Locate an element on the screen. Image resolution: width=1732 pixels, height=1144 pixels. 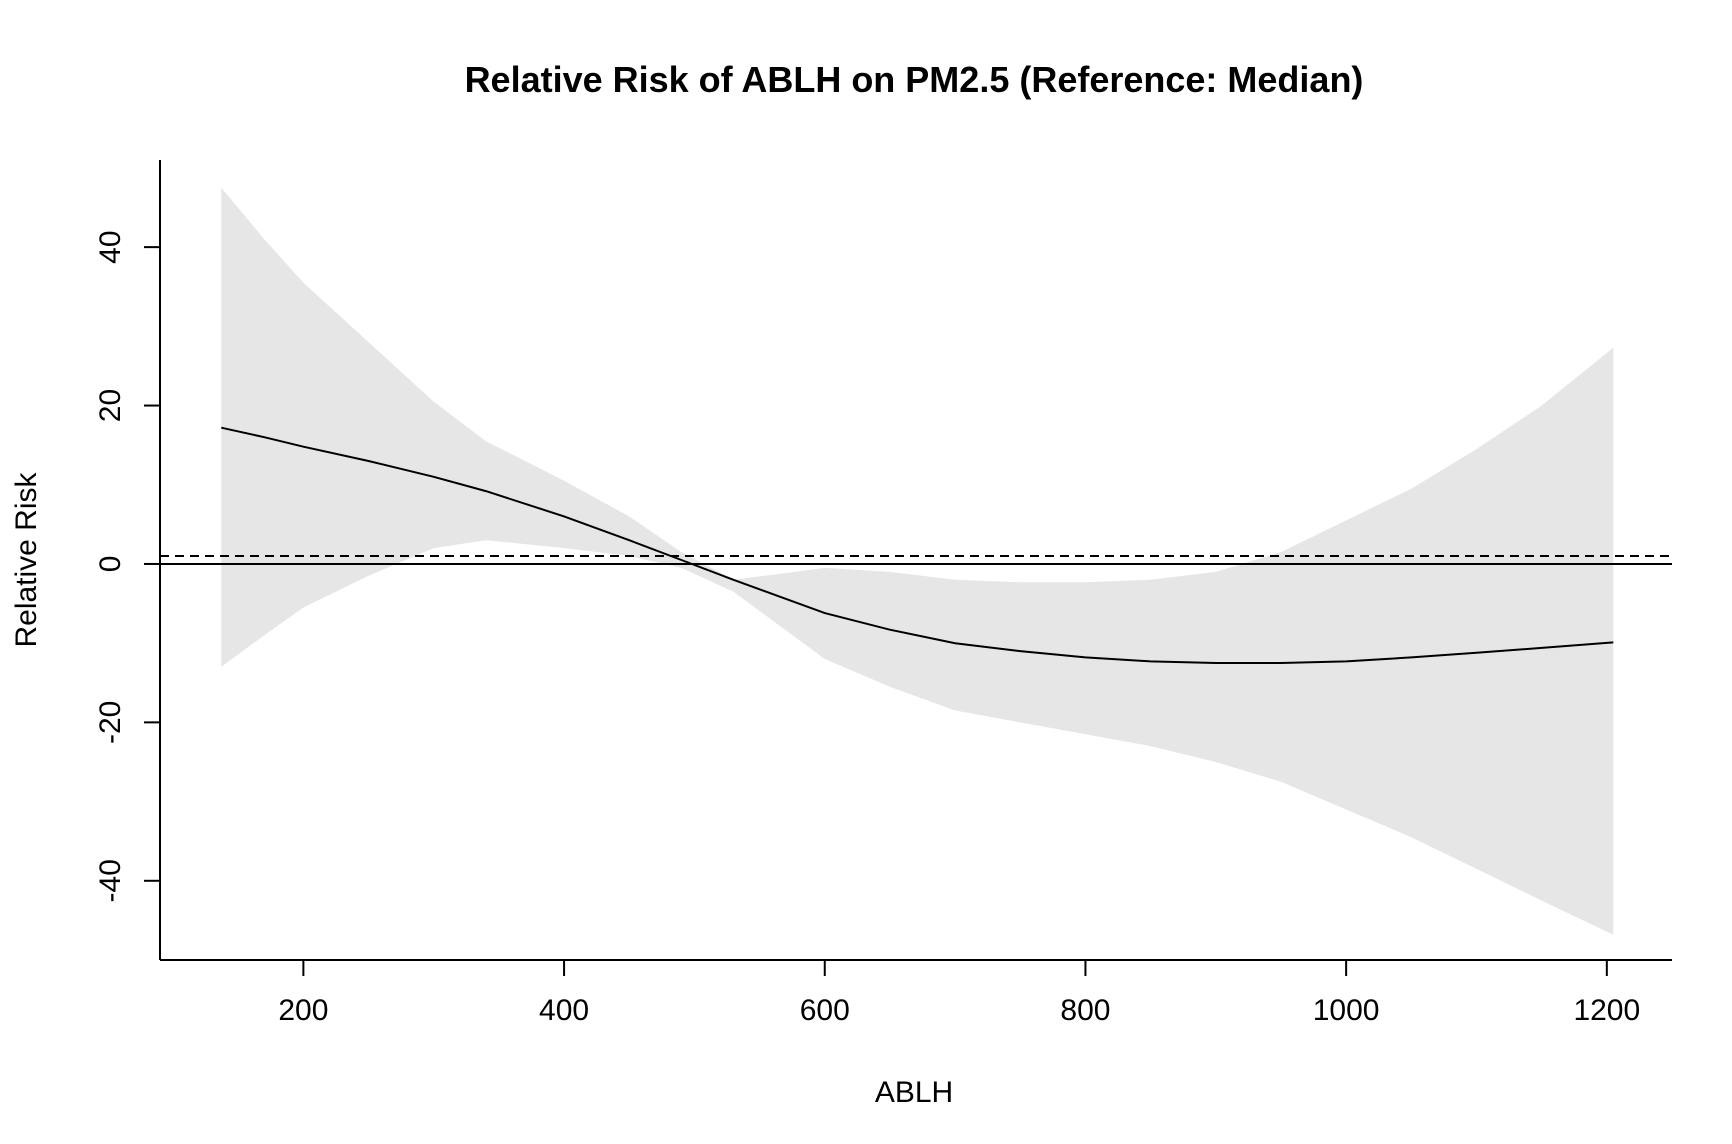
y-tick-label: 20 is located at coordinates (110, 405).